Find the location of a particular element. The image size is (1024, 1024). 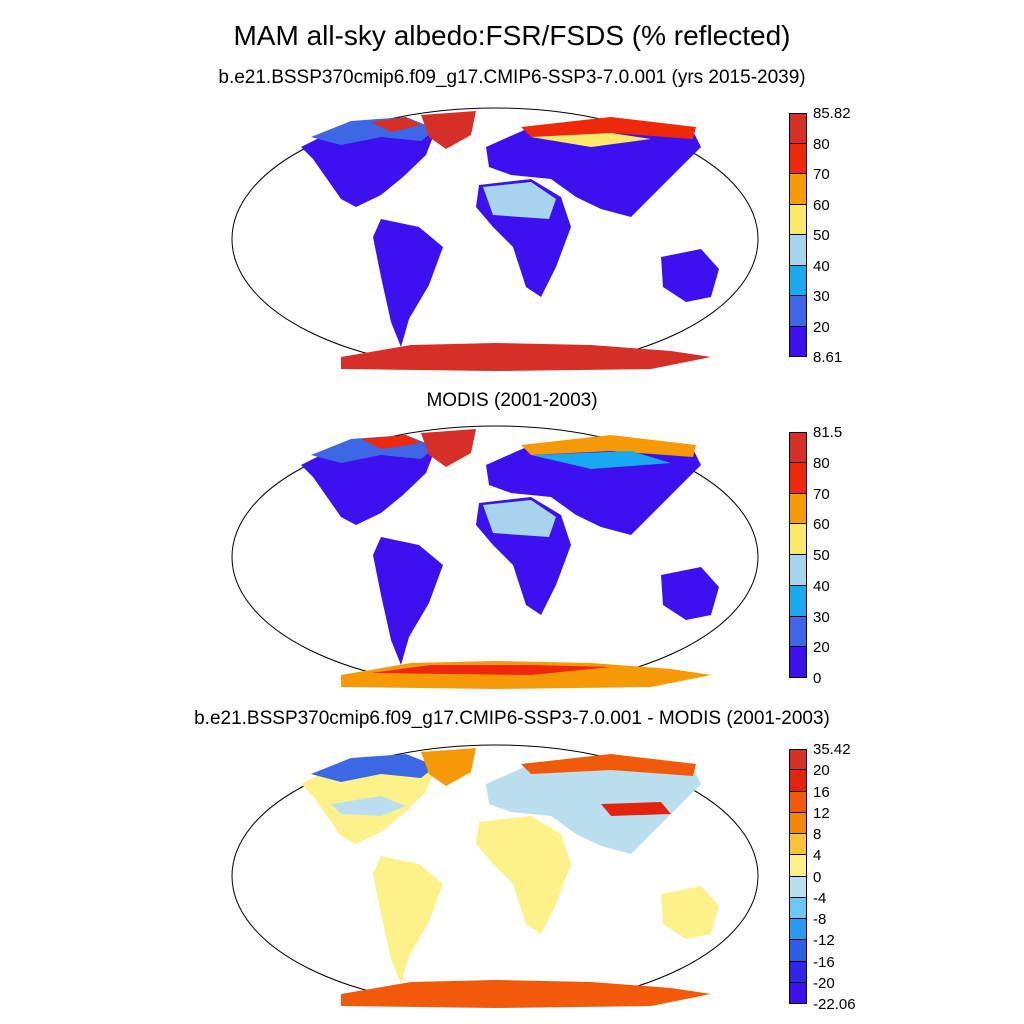

antarctica is located at coordinates (526, 357).